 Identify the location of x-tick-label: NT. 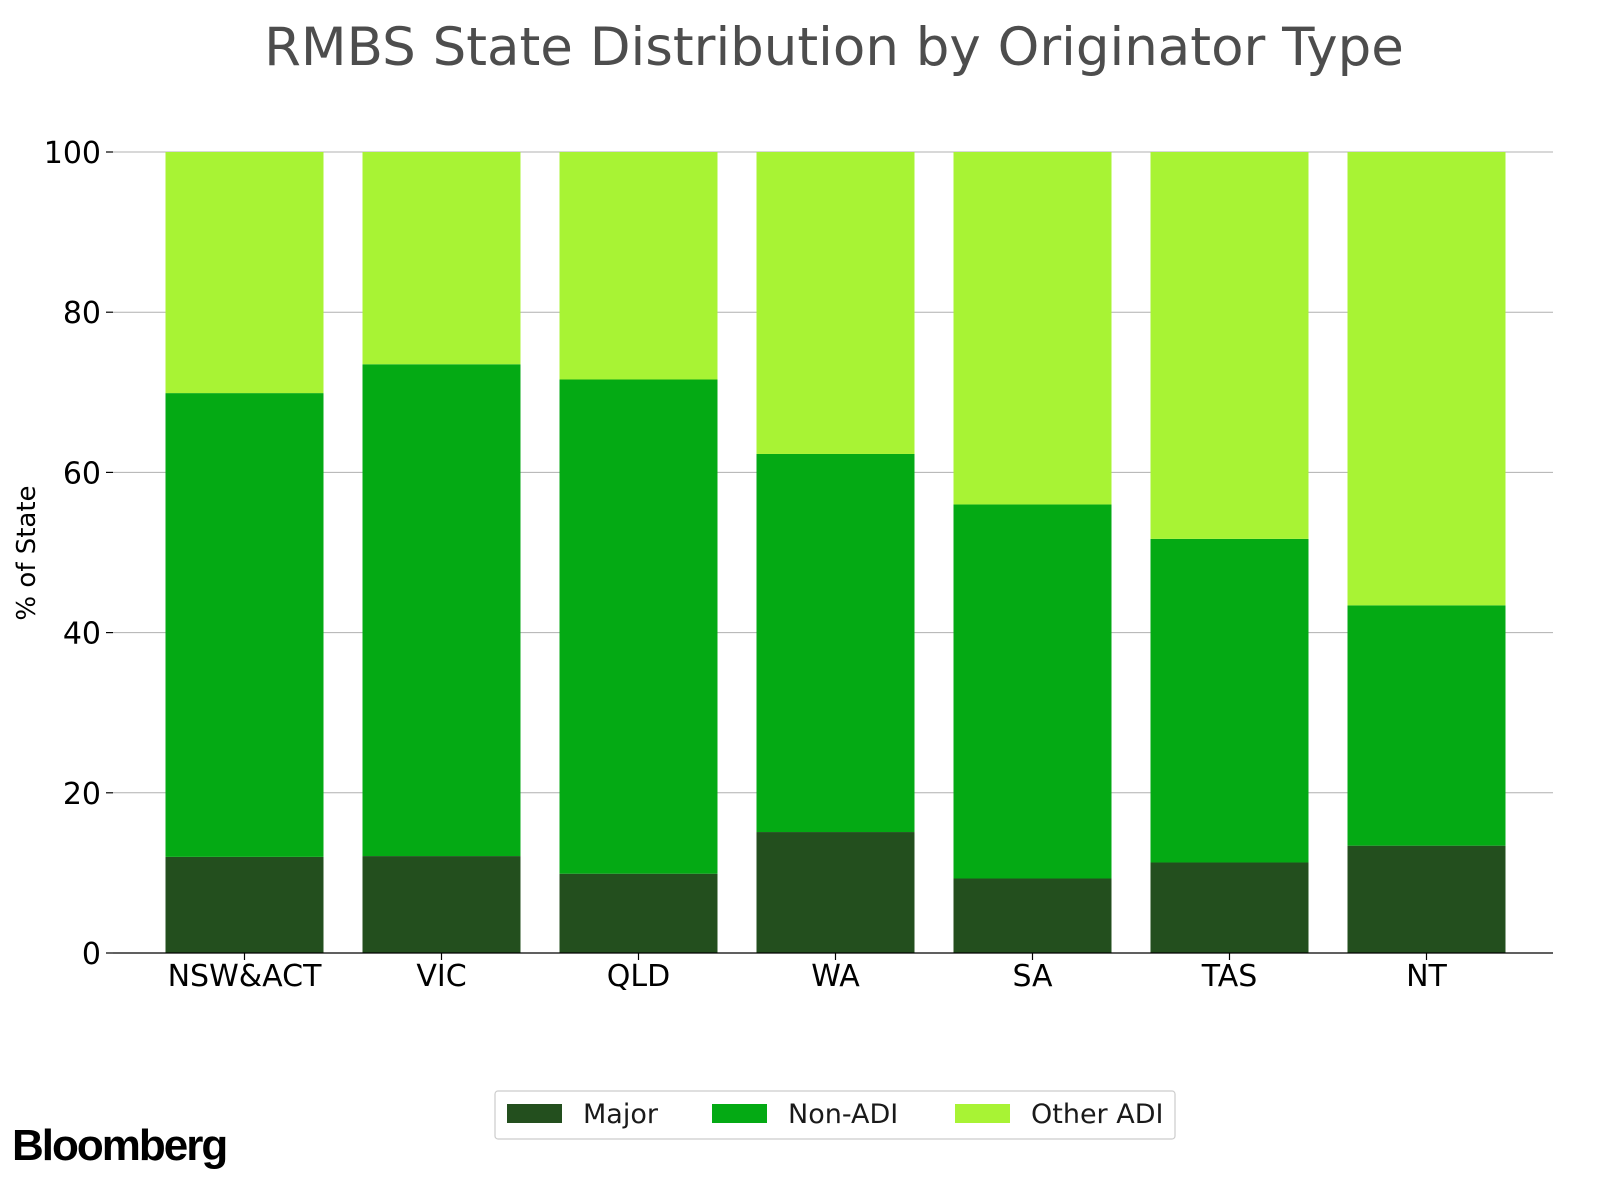
(1426, 976).